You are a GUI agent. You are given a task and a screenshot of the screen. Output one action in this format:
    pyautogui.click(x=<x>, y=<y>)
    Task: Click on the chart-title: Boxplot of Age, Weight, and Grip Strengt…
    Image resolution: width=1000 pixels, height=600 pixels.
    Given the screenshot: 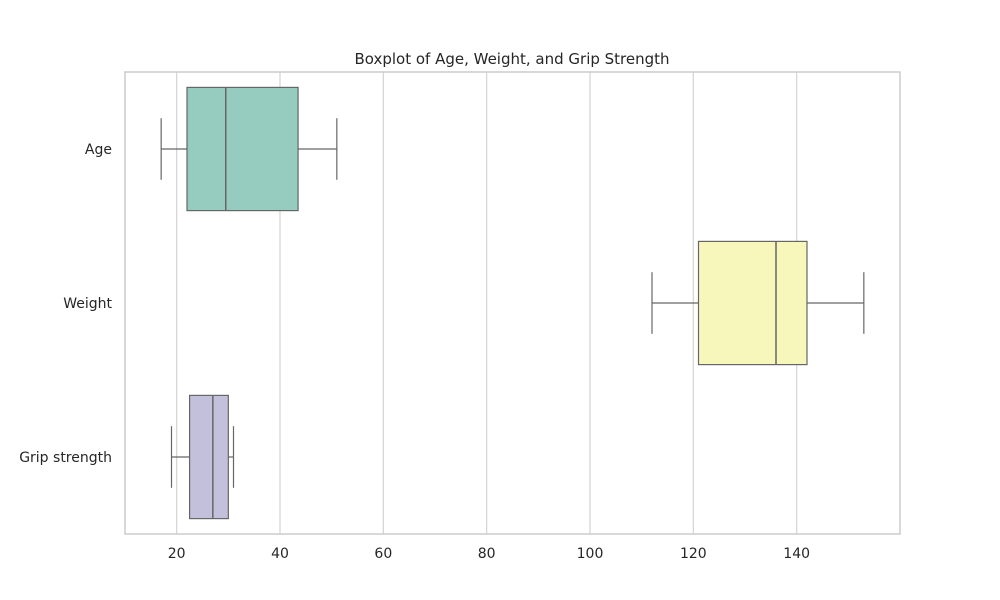 What is the action you would take?
    pyautogui.click(x=511, y=59)
    